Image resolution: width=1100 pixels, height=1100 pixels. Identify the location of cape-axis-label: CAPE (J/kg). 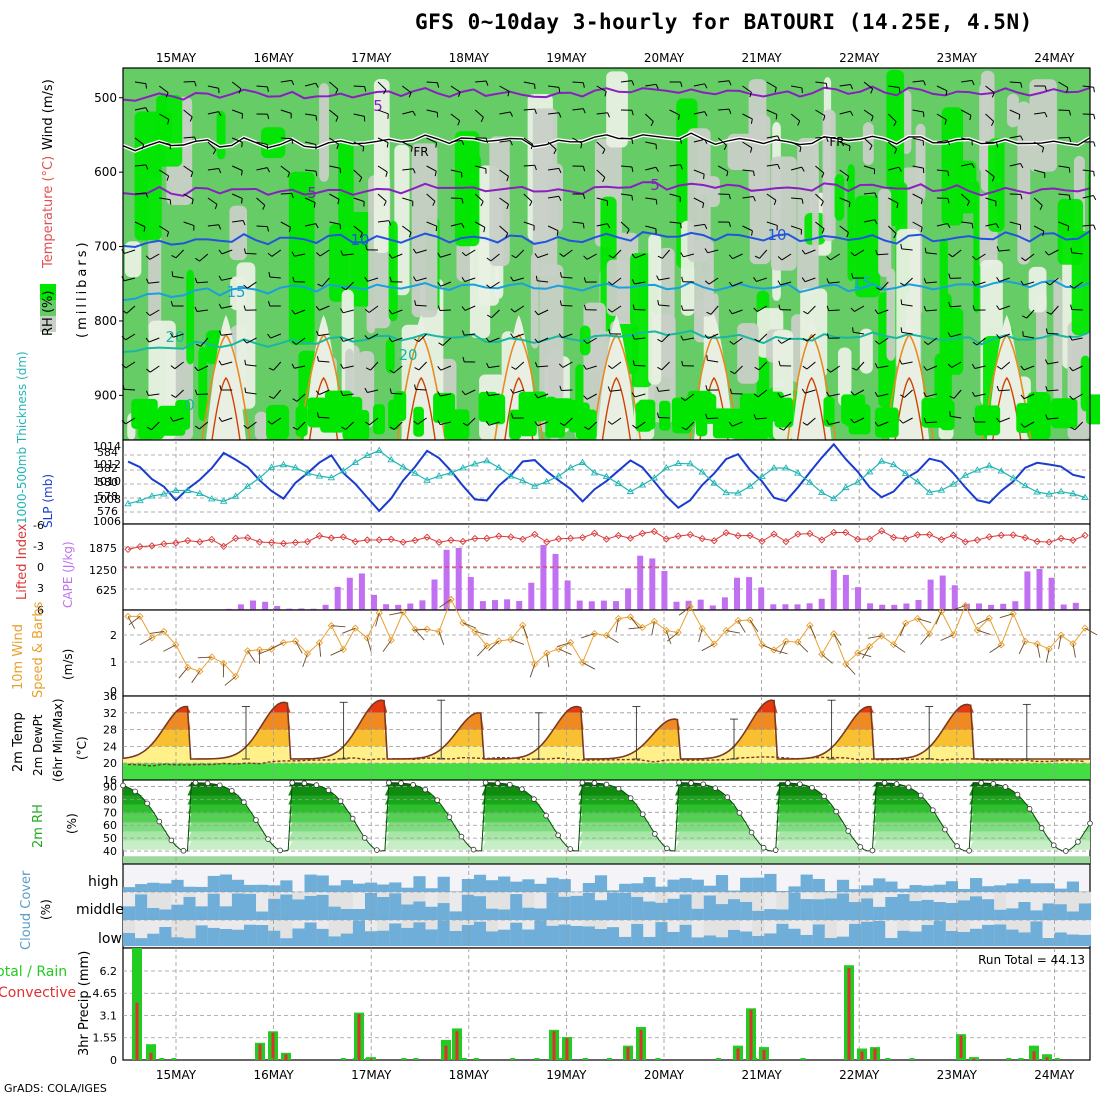
(68, 574).